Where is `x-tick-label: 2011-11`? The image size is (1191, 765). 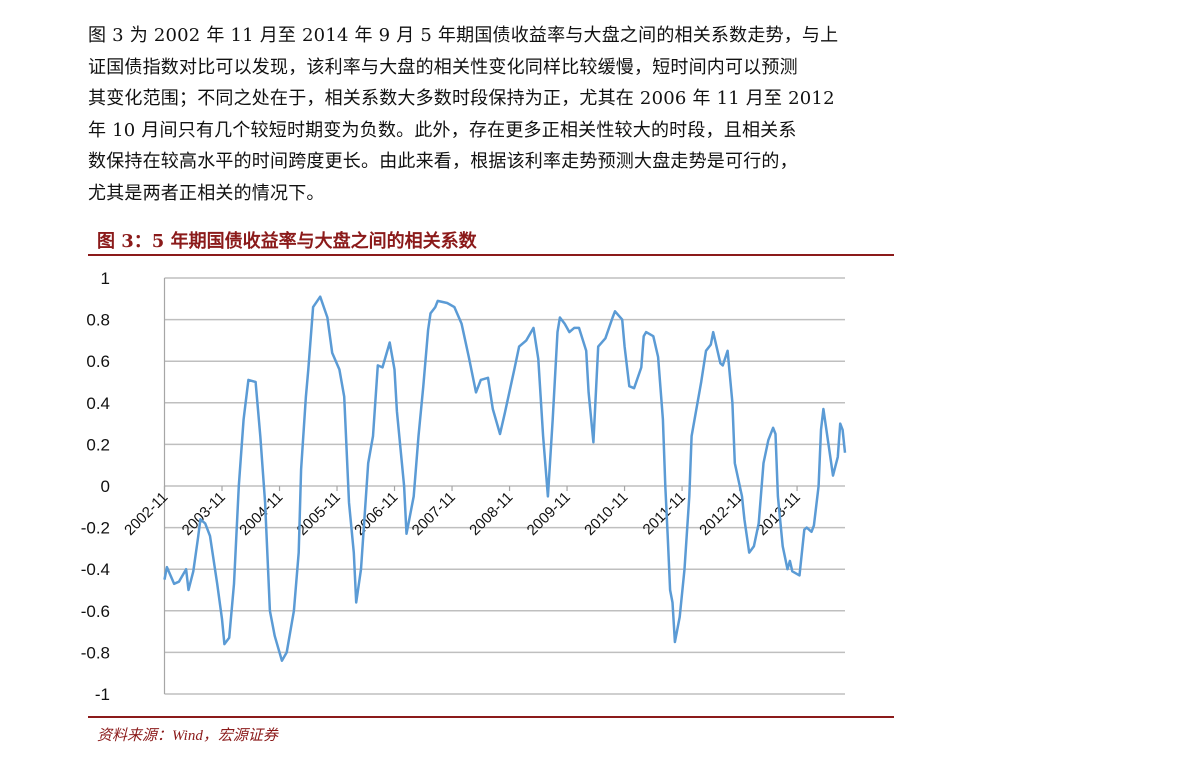
x-tick-label: 2011-11 is located at coordinates (664, 513).